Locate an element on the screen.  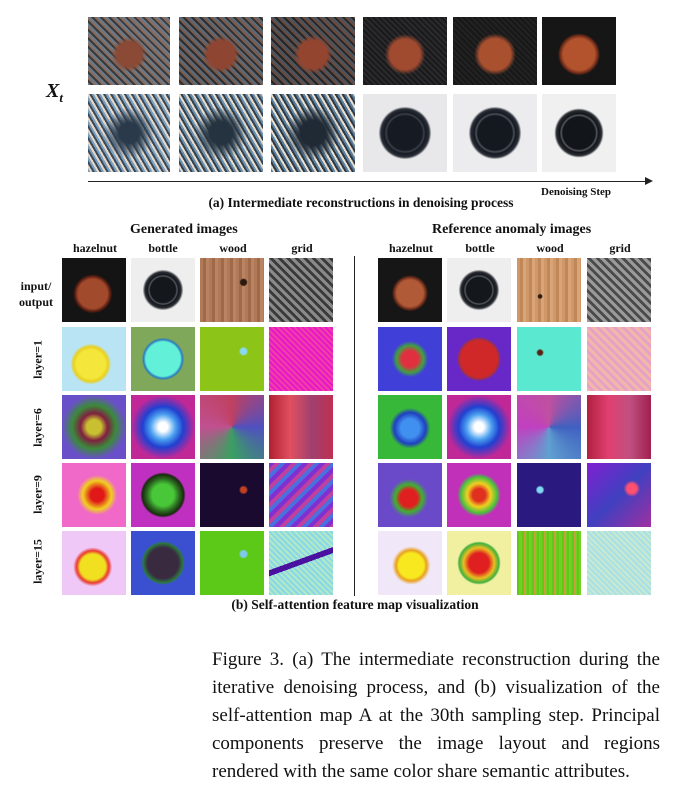
denoising-axis is located at coordinates (368, 182).